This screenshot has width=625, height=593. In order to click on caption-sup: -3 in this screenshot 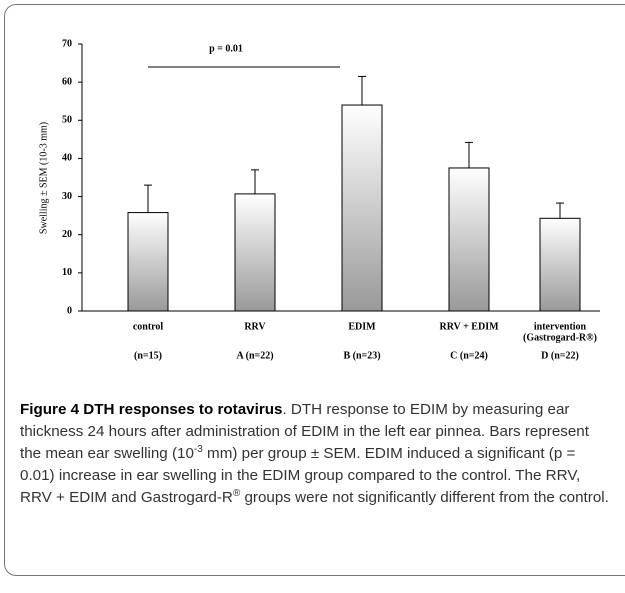, I will do `click(198, 449)`.